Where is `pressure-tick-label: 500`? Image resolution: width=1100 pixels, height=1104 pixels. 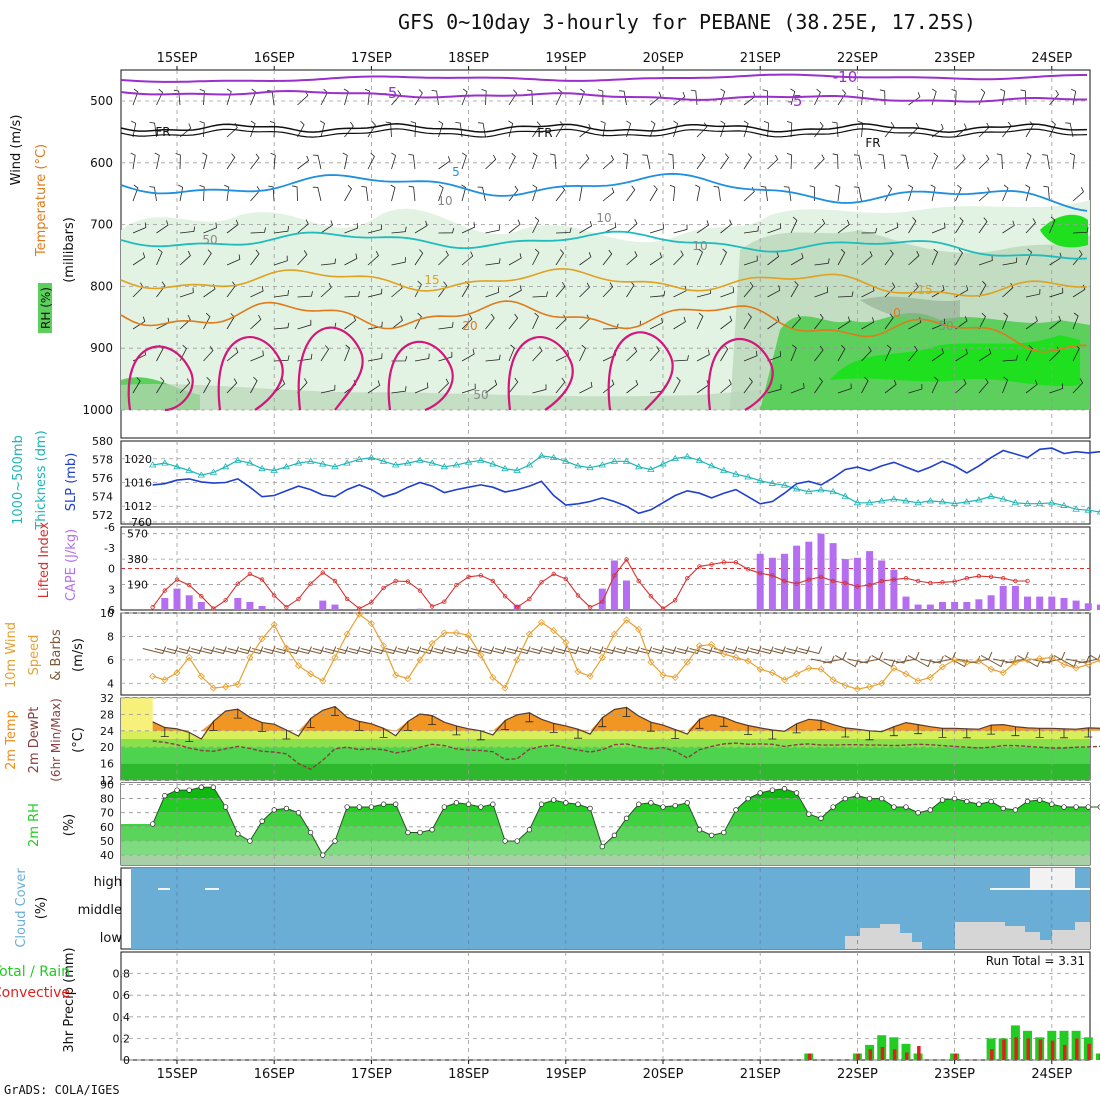
pressure-tick-label: 500 is located at coordinates (101, 101).